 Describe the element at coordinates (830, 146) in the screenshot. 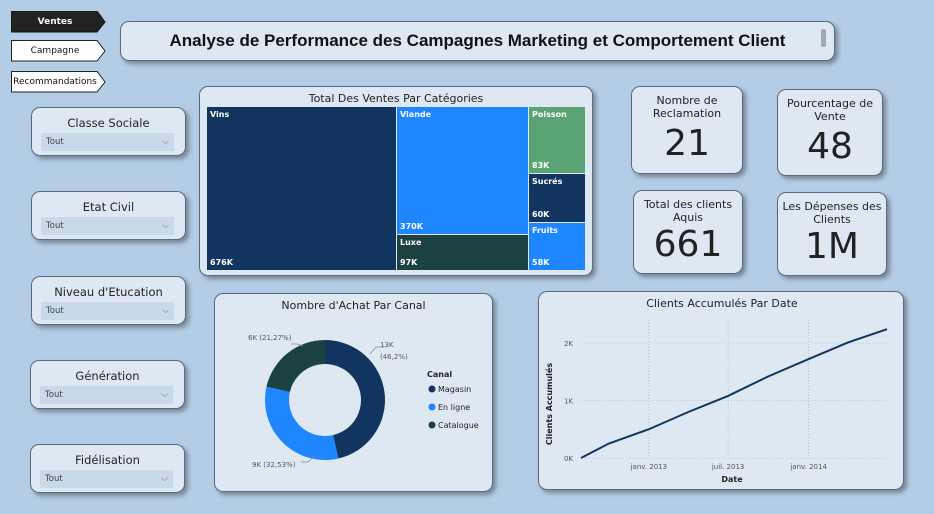

I see `kpi-value: 48` at that location.